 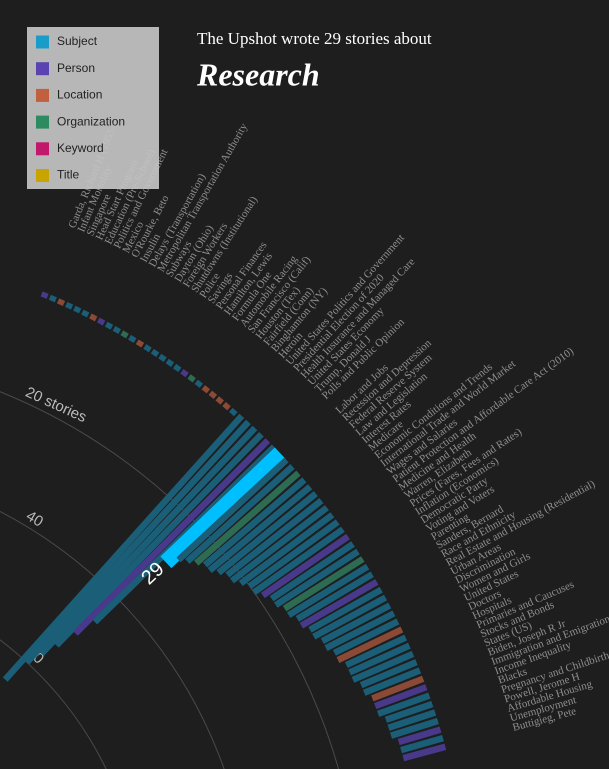 I want to click on chart-subtitle: Research, so click(x=258, y=74).